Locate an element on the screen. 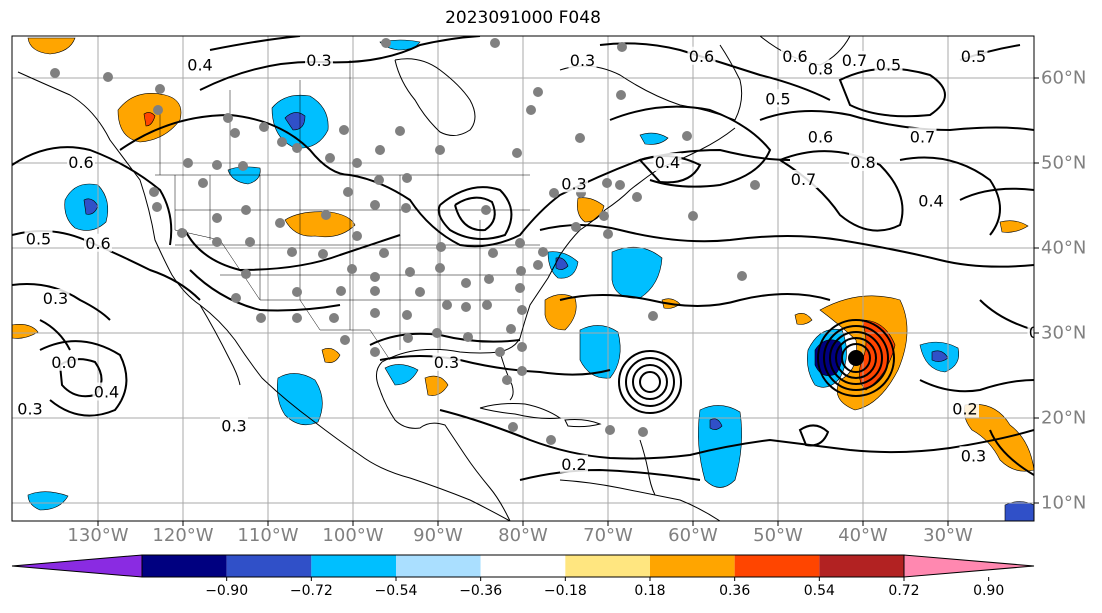  shade-orange-plains is located at coordinates (320, 224).